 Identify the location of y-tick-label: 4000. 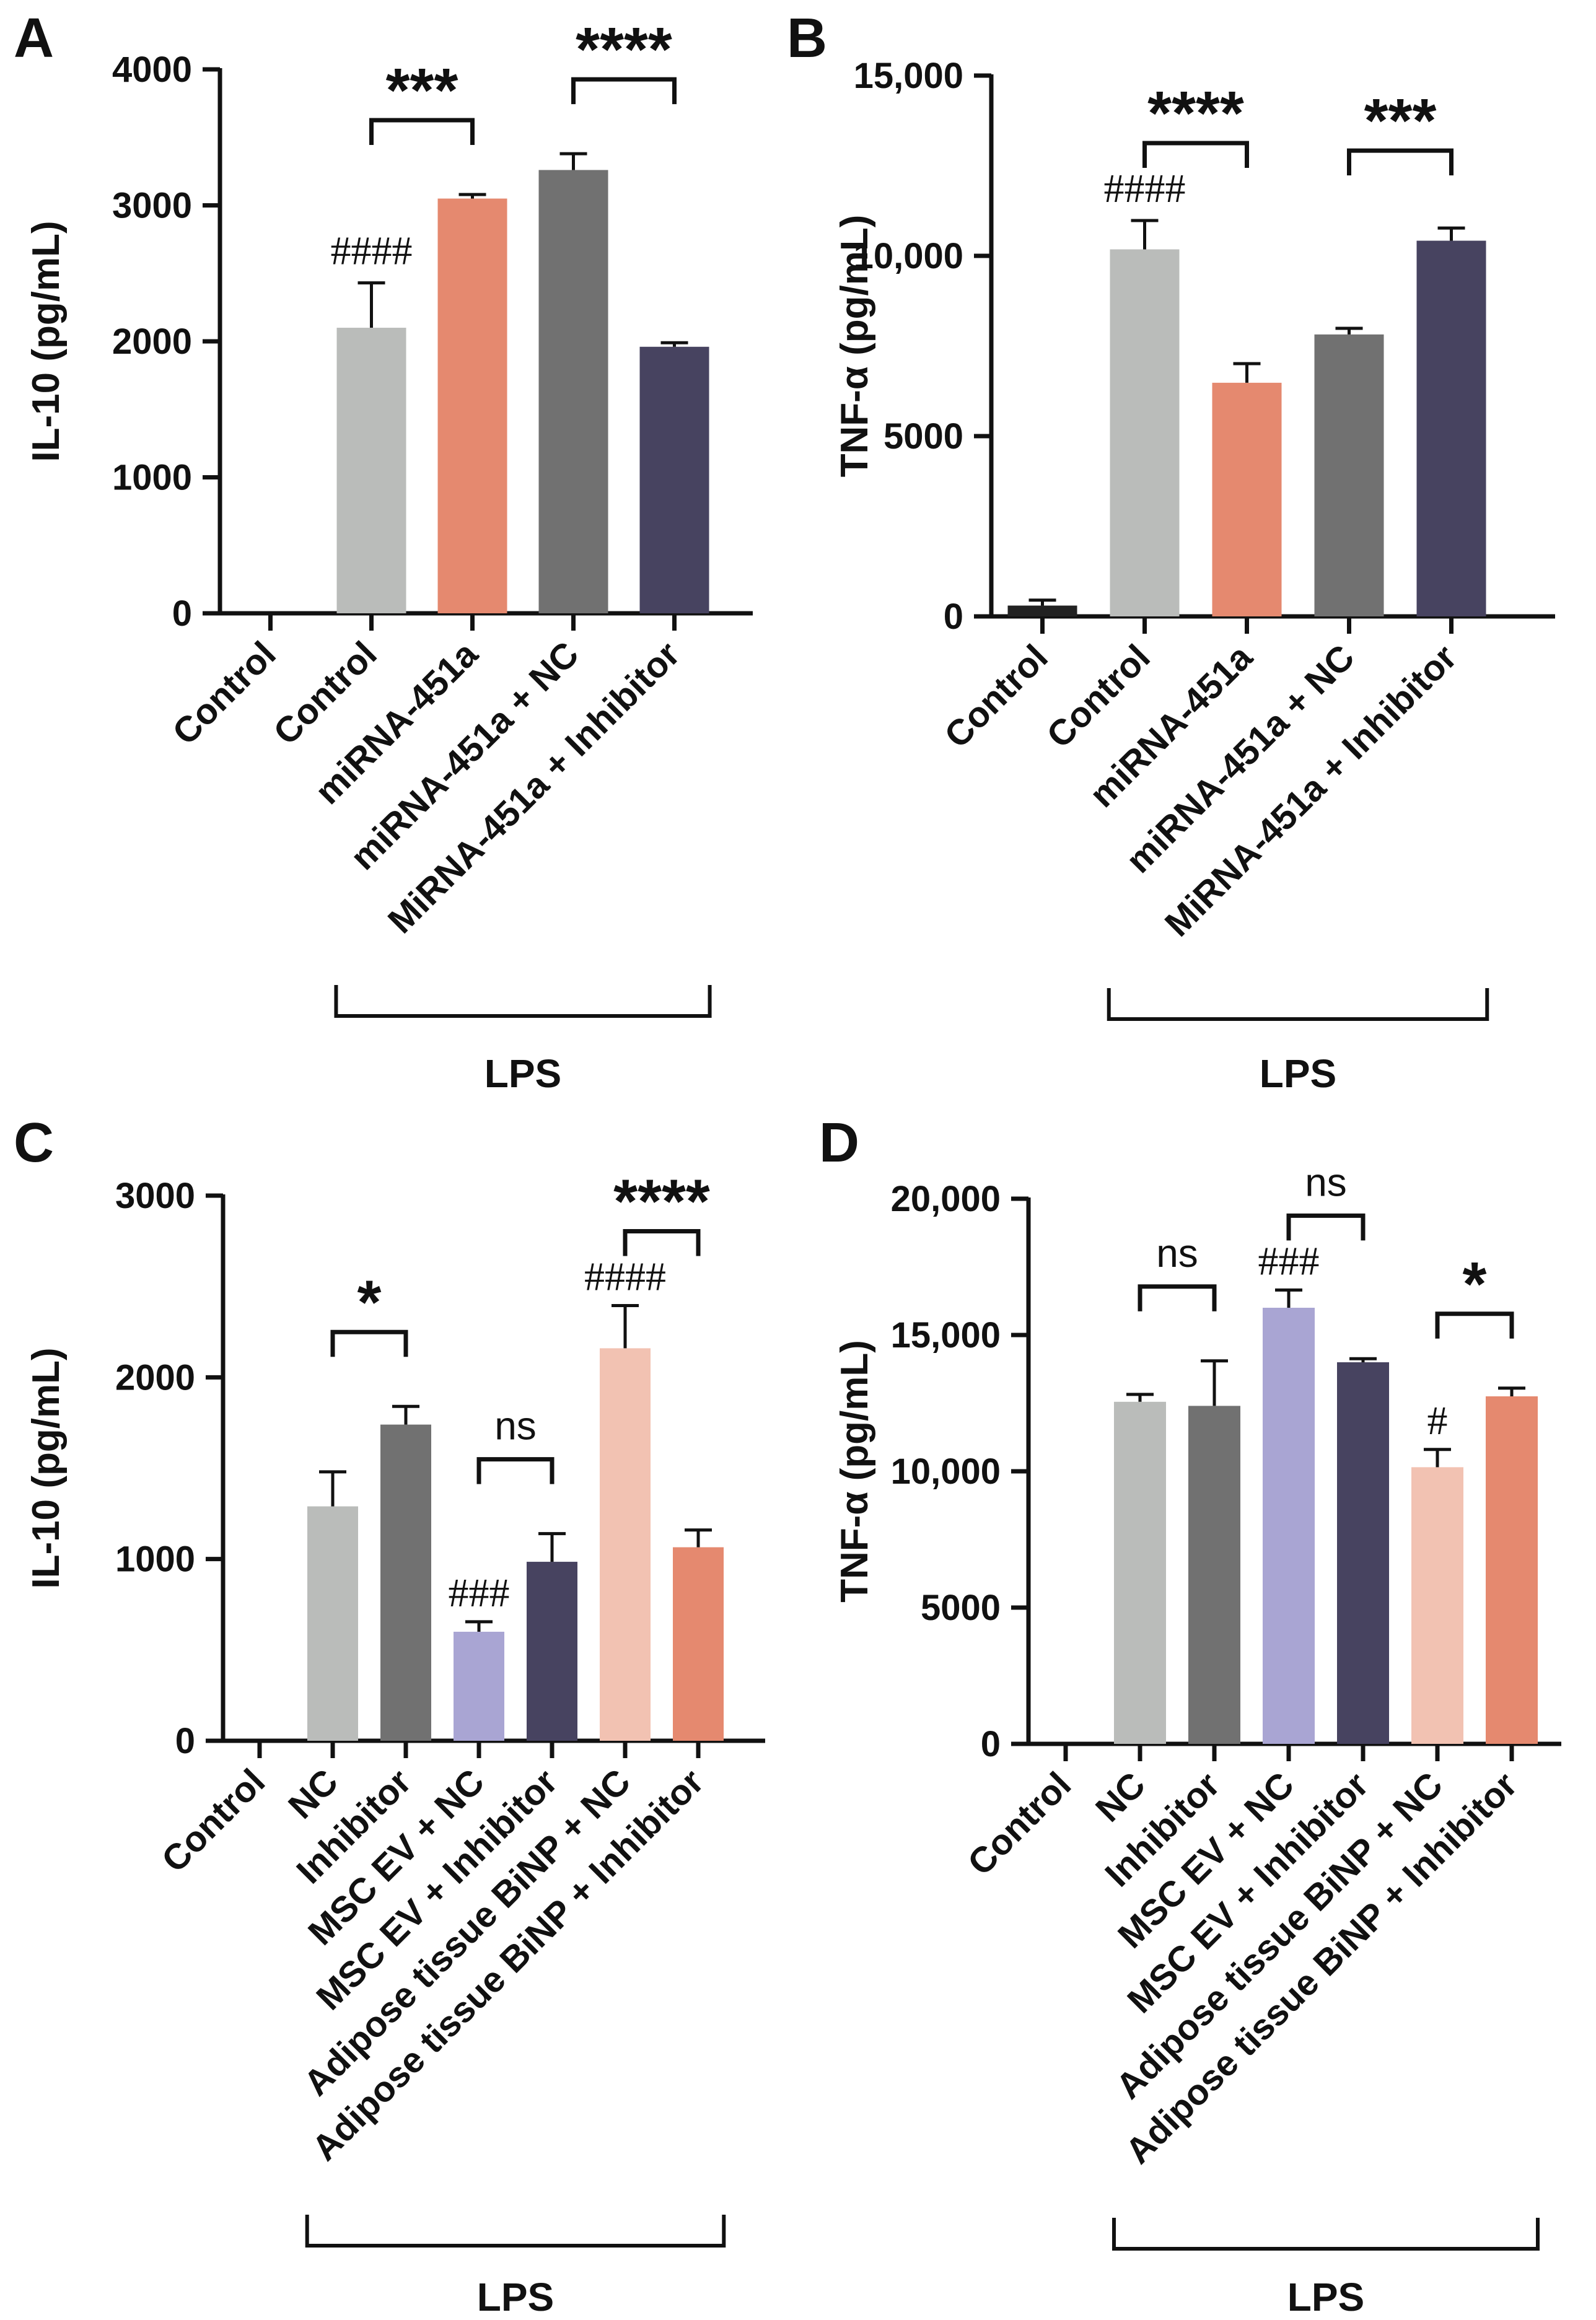
(152, 70).